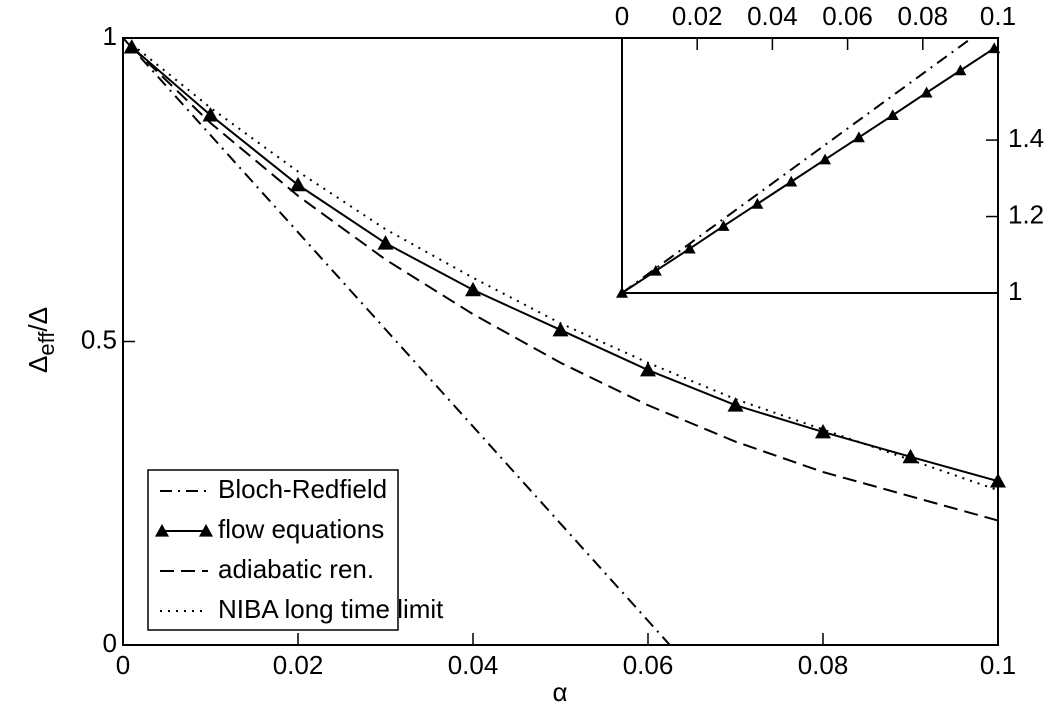  I want to click on legend-label: adiabatic ren., so click(296, 569).